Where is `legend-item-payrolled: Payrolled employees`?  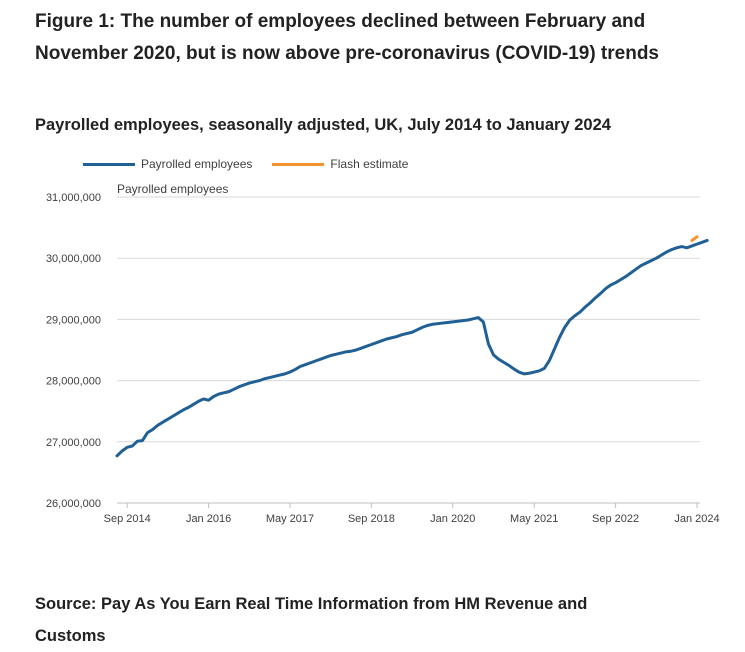
legend-item-payrolled: Payrolled employees is located at coordinates (167, 164).